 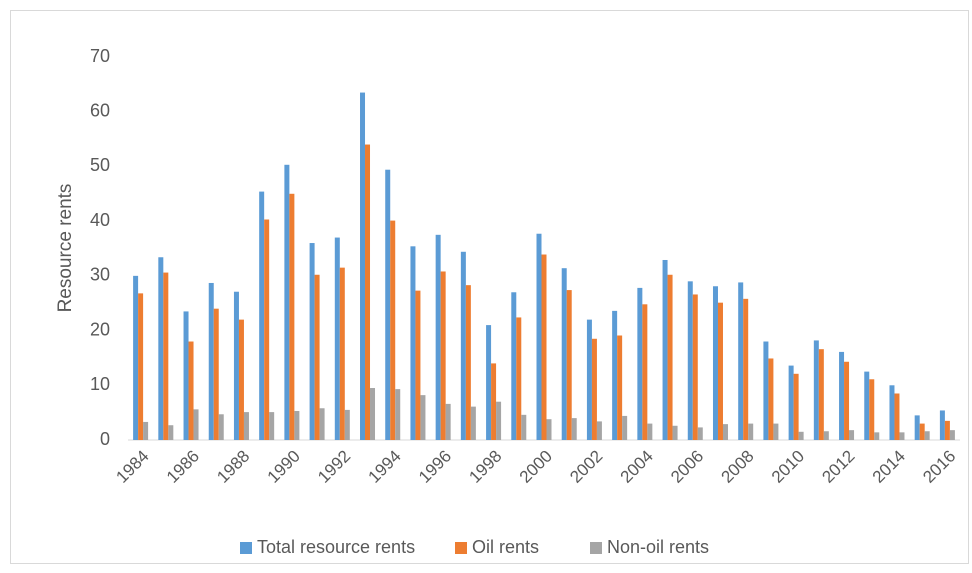 What do you see at coordinates (65, 248) in the screenshot?
I see `y-axis-title: Resource rents` at bounding box center [65, 248].